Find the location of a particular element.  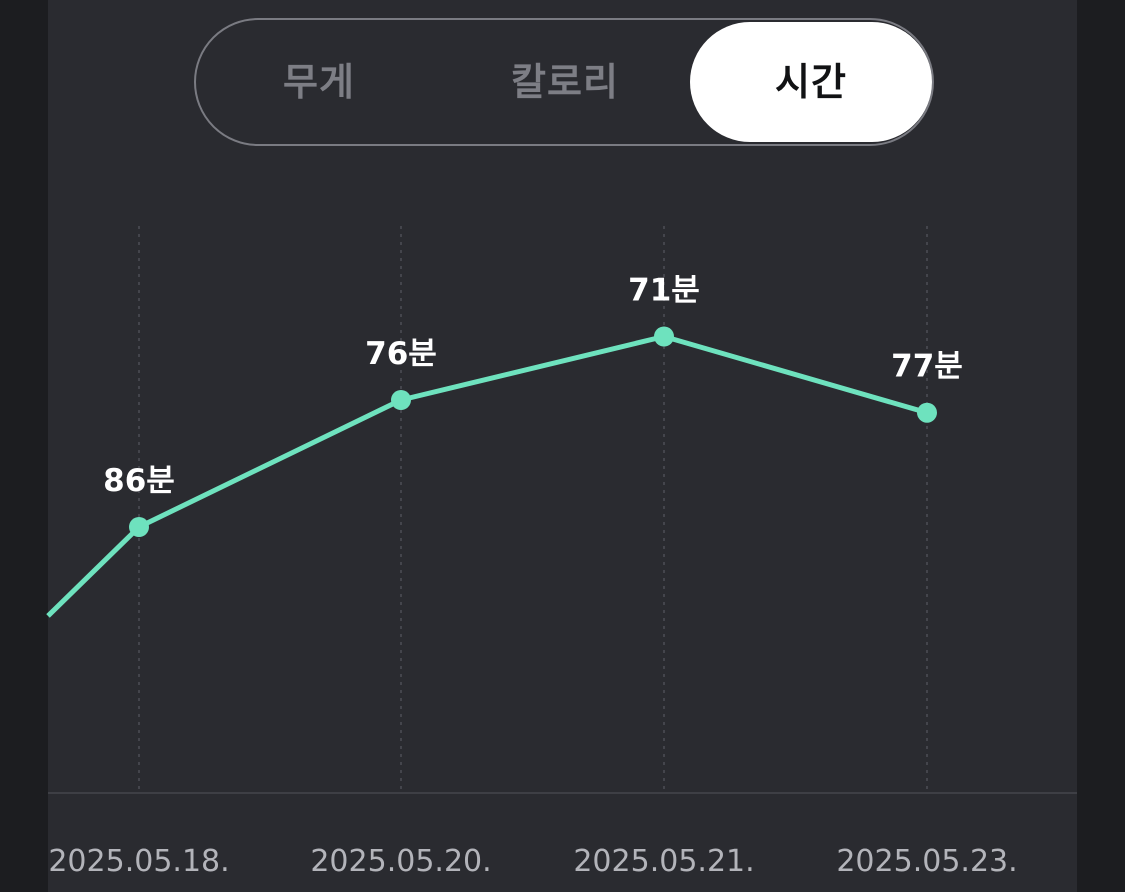

x-tick-label: 2025.05.20. is located at coordinates (400, 861).